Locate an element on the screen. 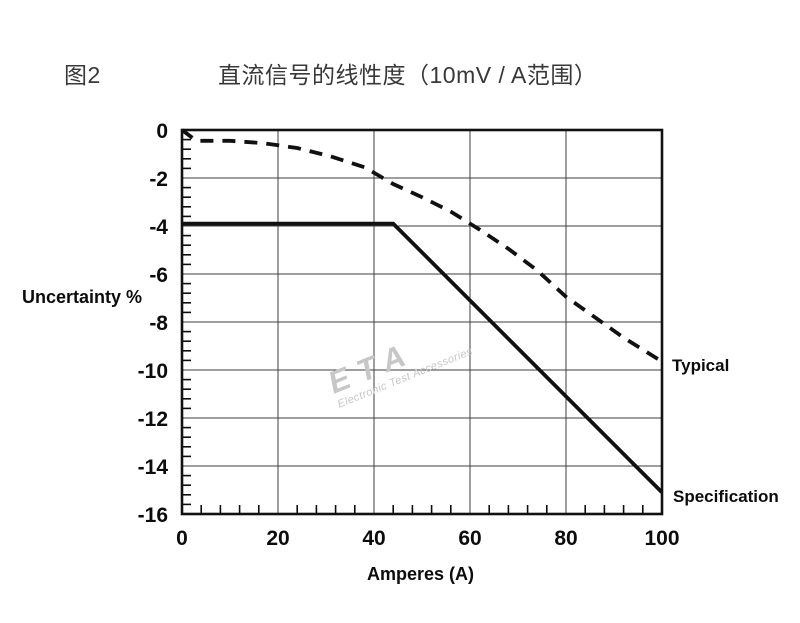 The height and width of the screenshot is (623, 800). svg-text: -16 is located at coordinates (153, 515).